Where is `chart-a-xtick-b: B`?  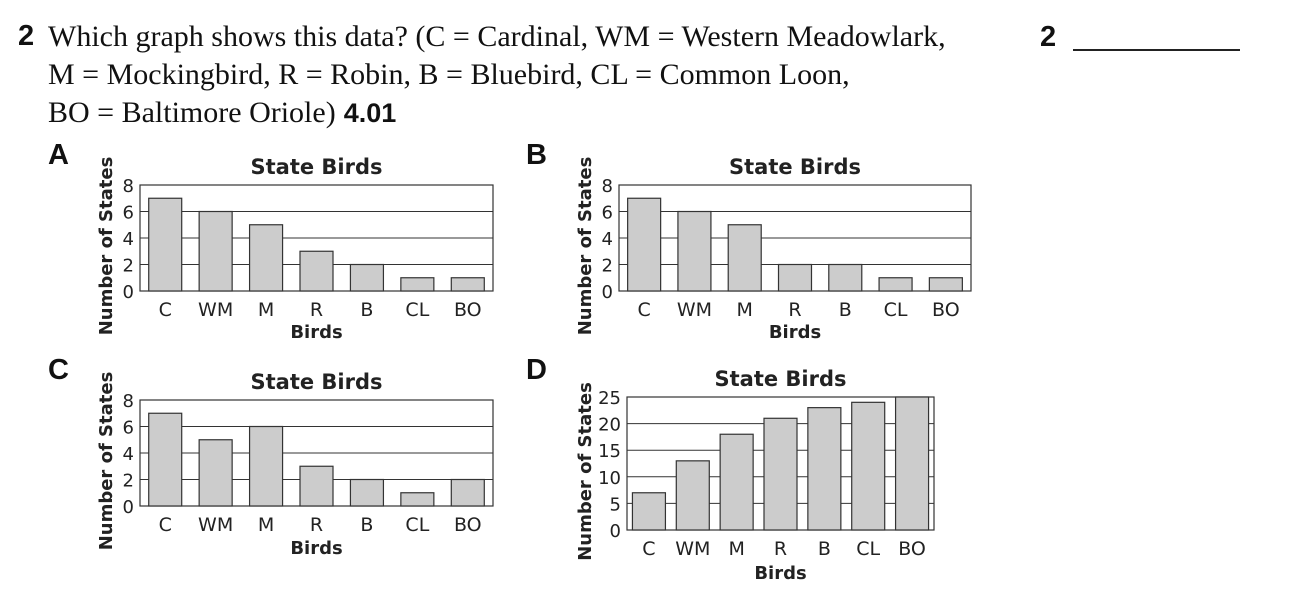
chart-a-xtick-b: B is located at coordinates (366, 310).